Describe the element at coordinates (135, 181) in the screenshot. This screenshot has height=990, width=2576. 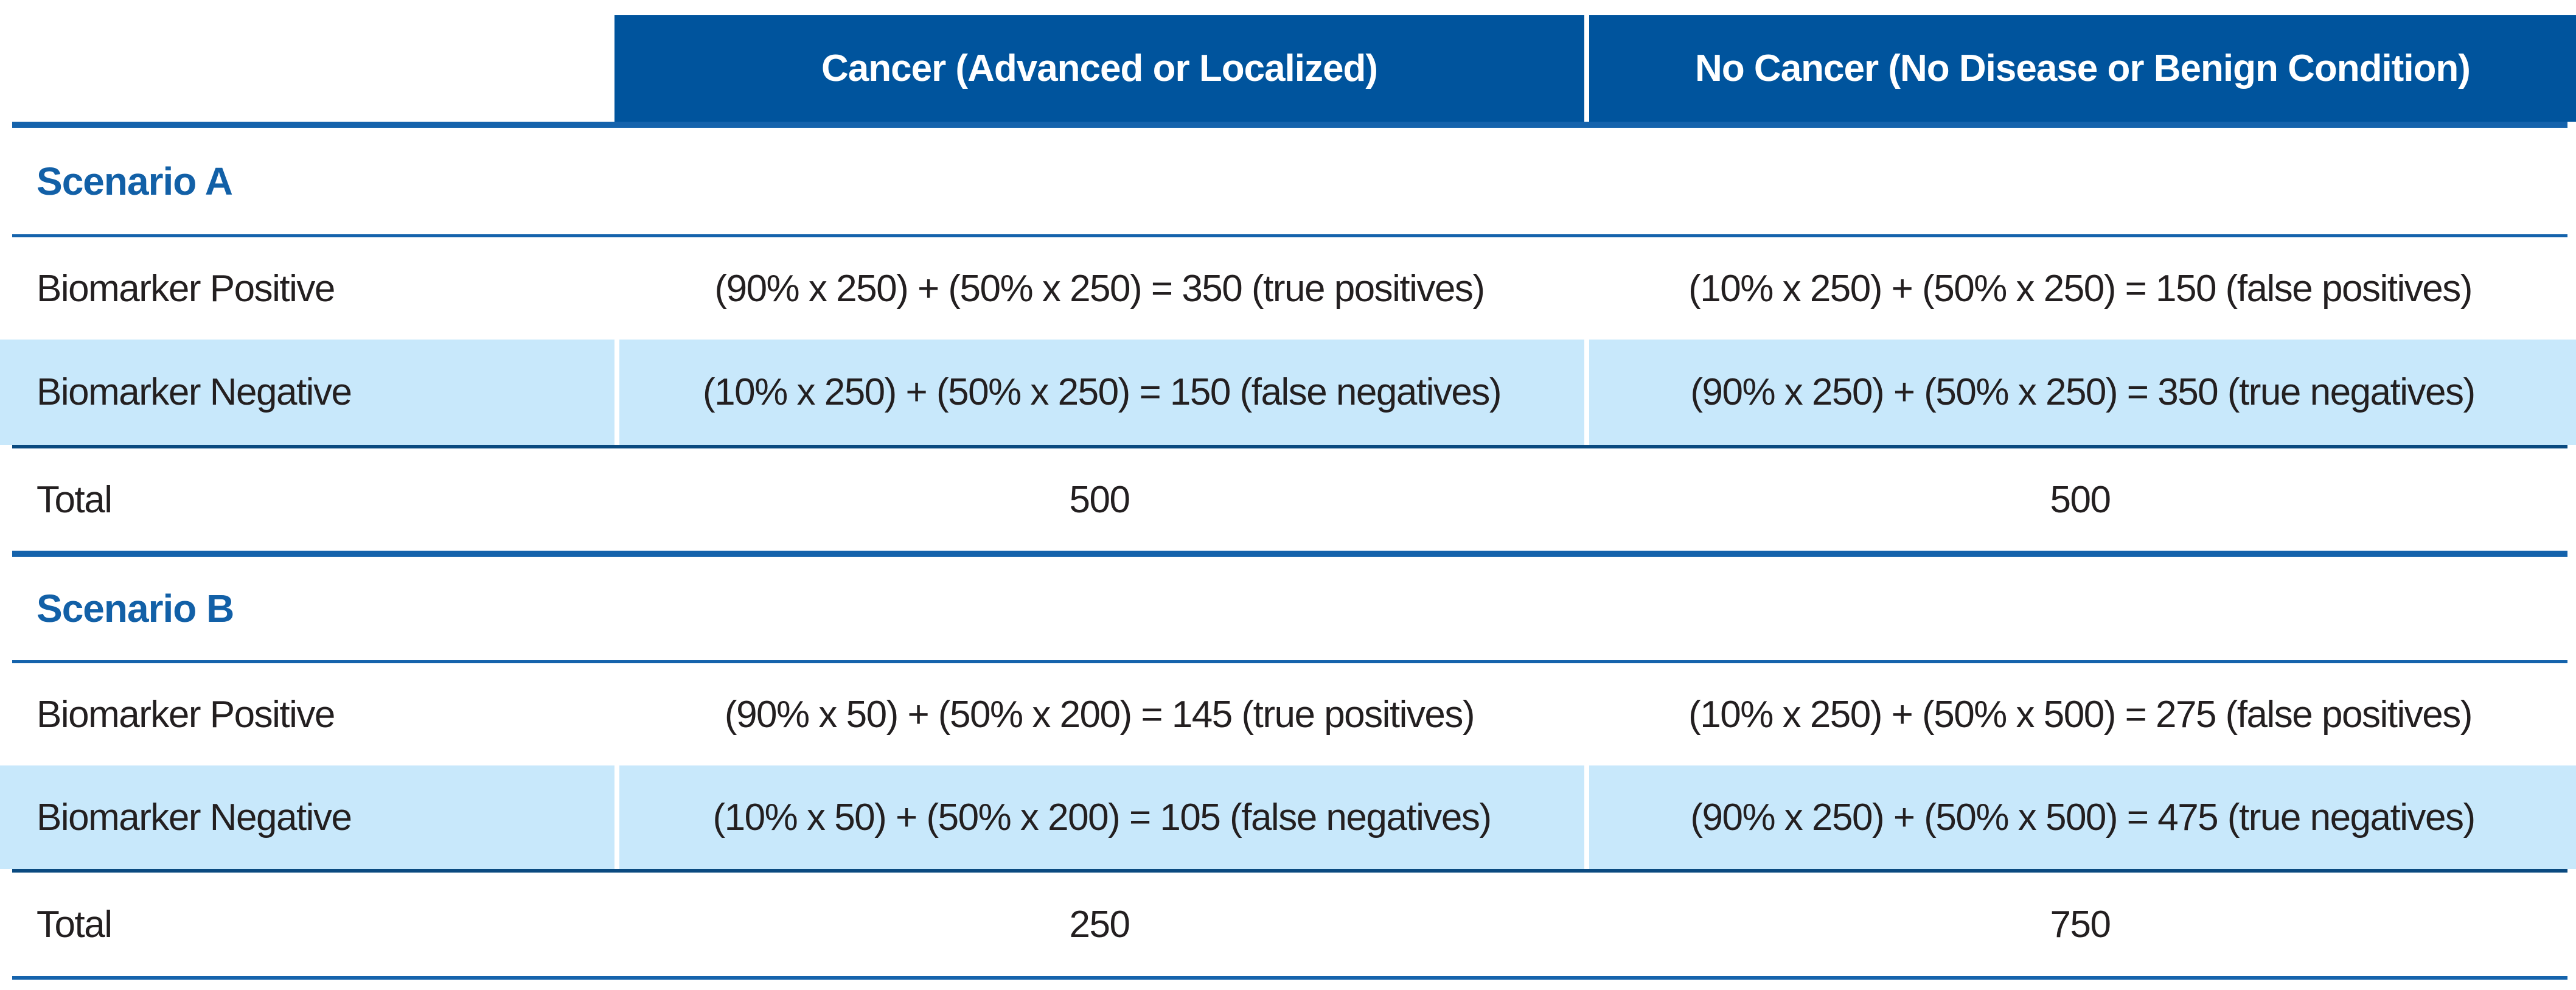
I see `scenario-a-title: Scenario A` at that location.